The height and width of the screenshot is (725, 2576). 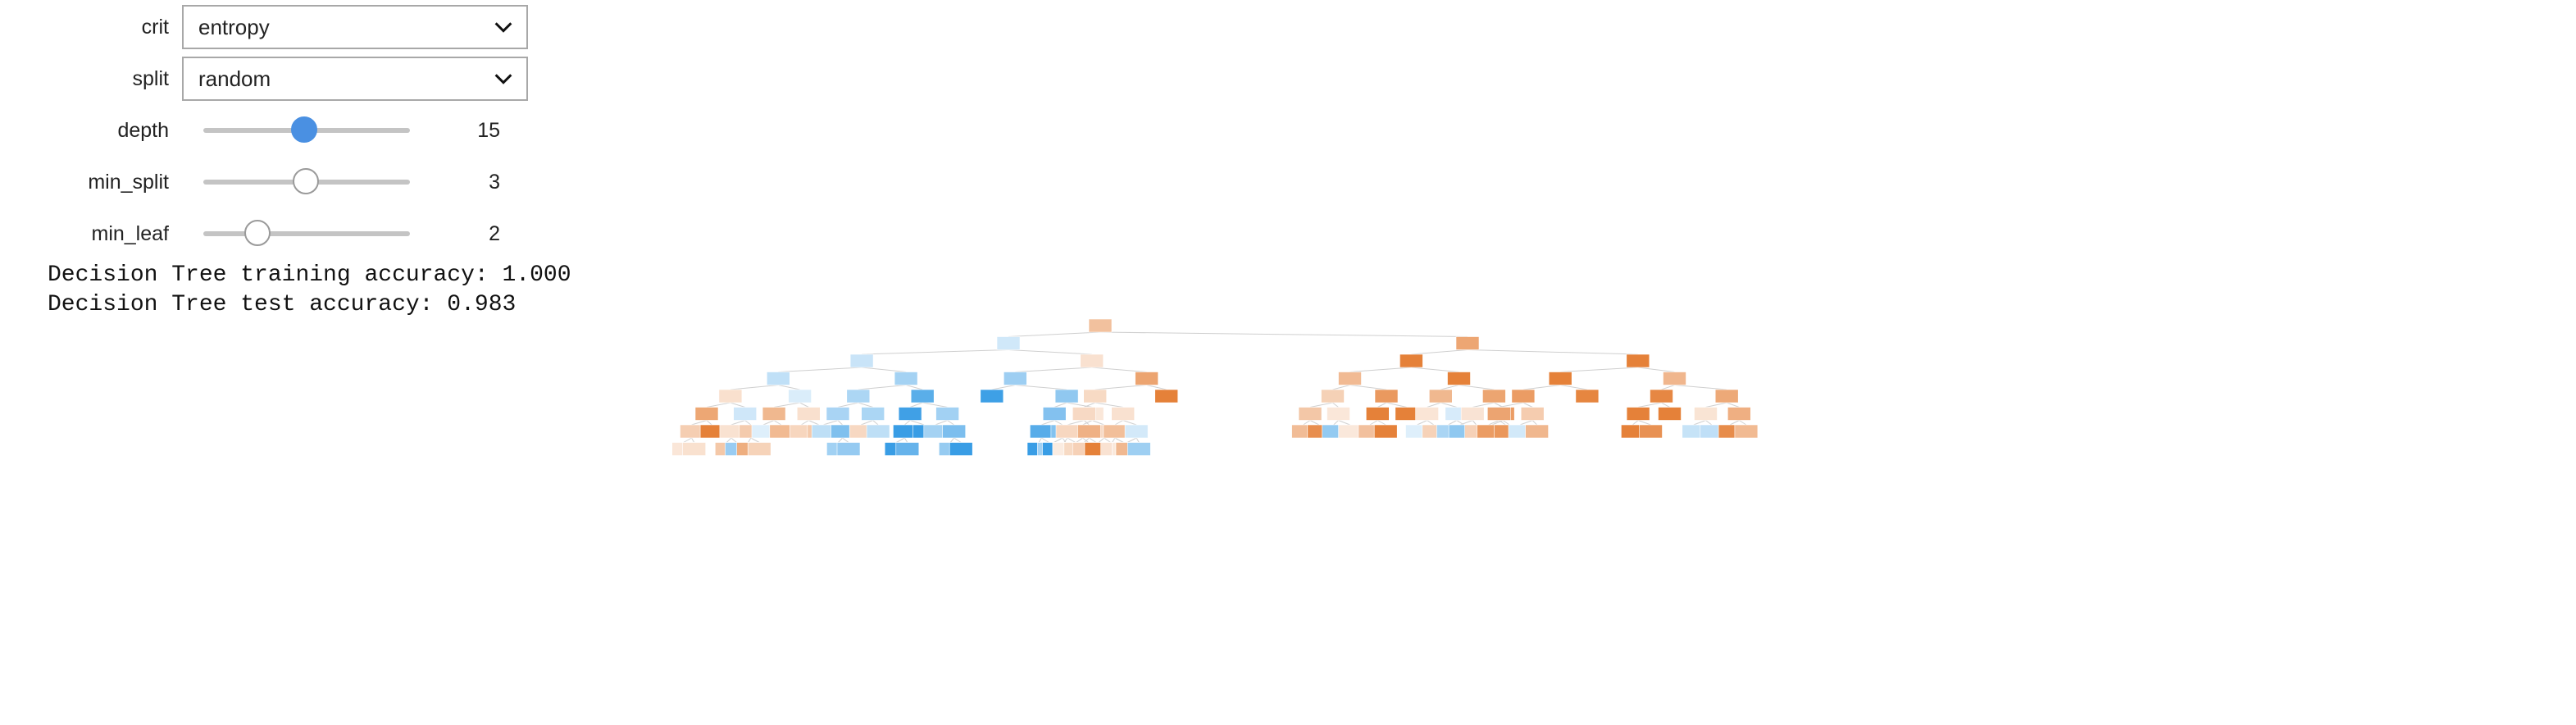 I want to click on depth-slider, so click(x=306, y=130).